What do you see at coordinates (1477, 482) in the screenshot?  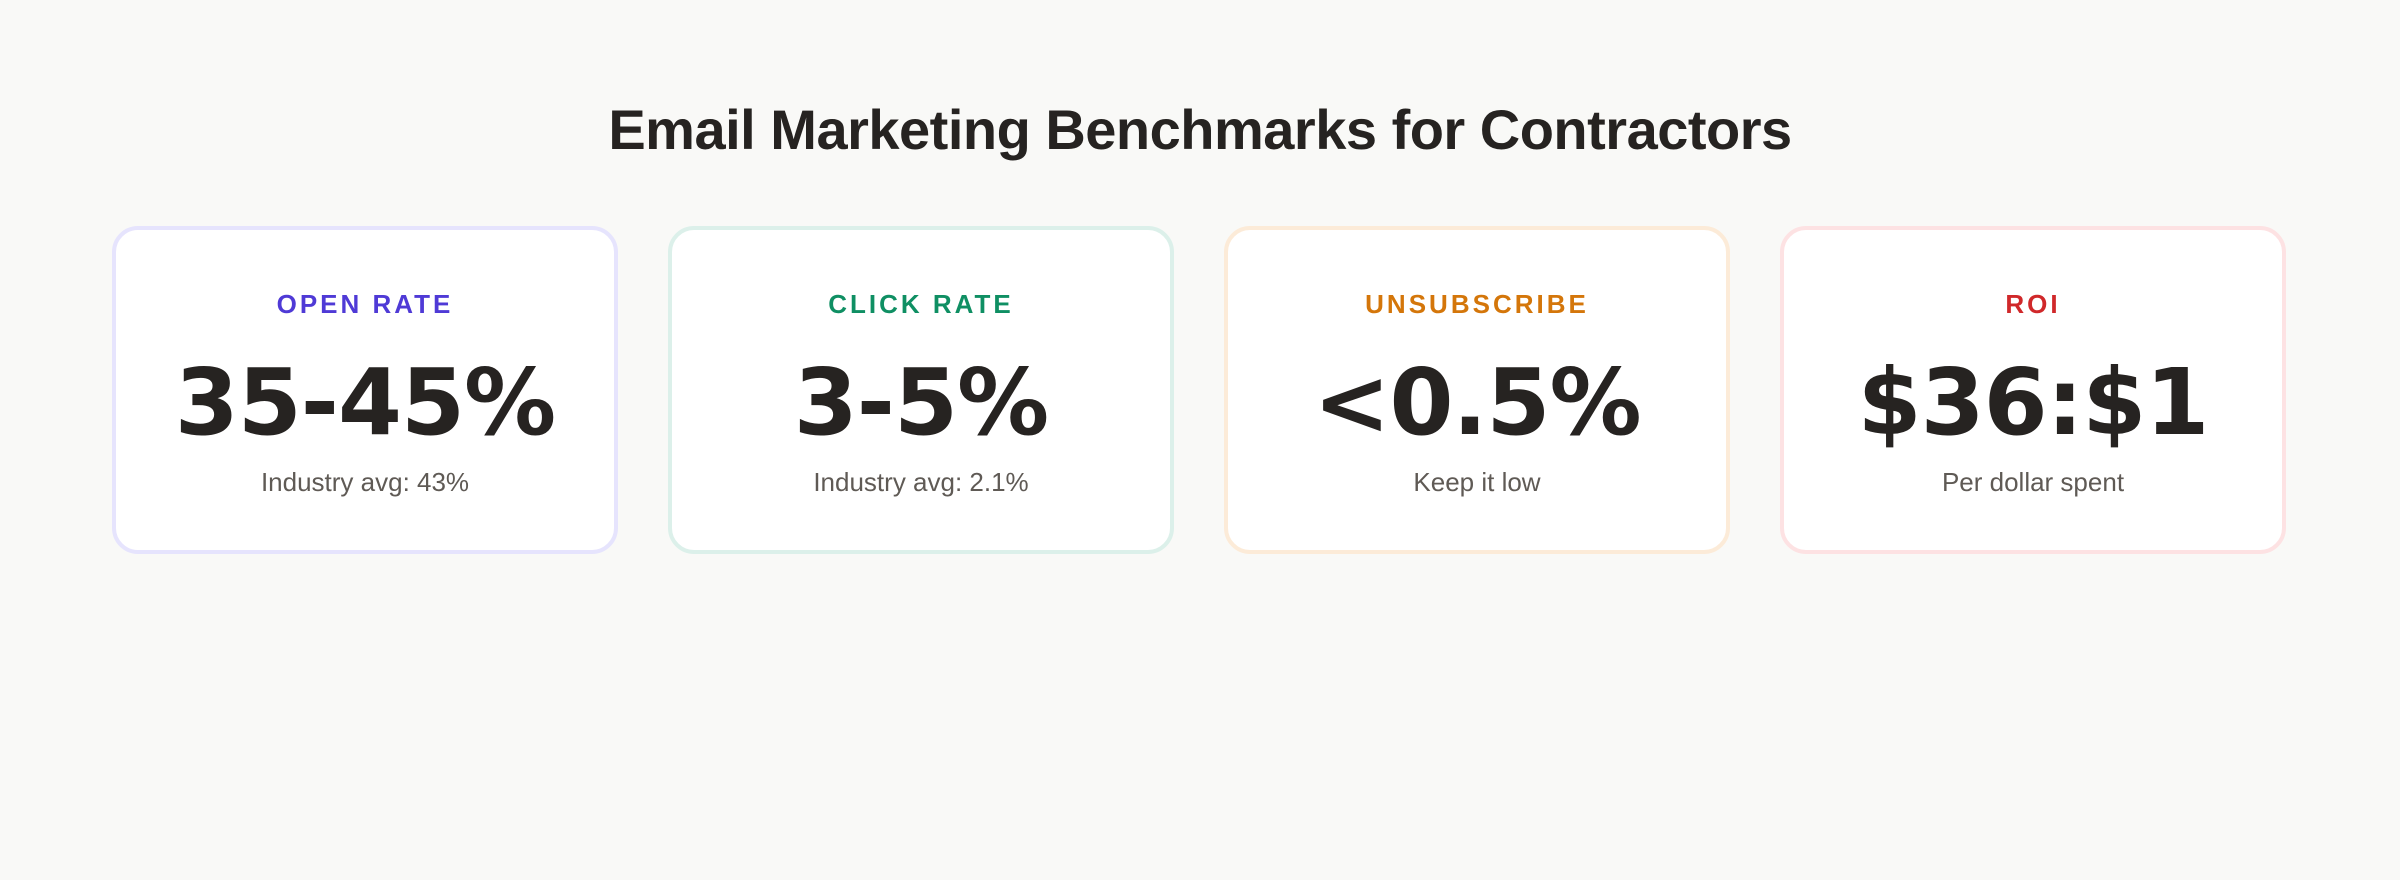 I see `card-subtext: Keep it low` at bounding box center [1477, 482].